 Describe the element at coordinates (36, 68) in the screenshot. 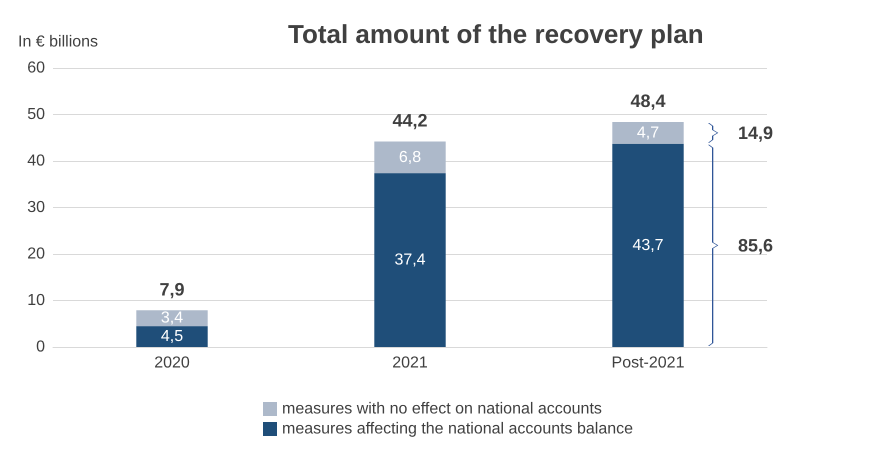

I see `y-tick-label: 60` at that location.